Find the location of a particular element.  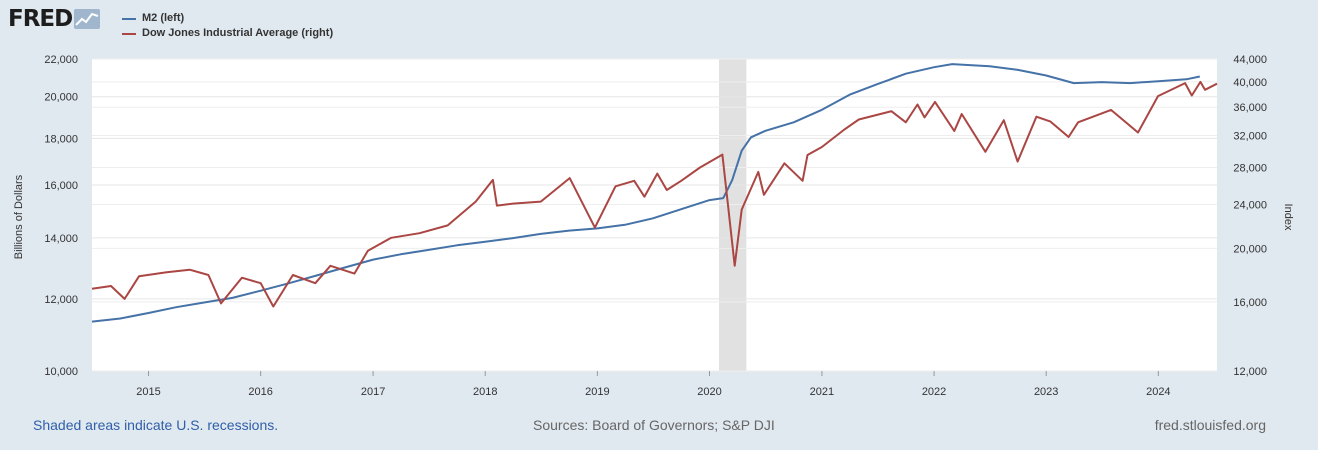

legend-item-m2: M2 (left) is located at coordinates (227, 18).